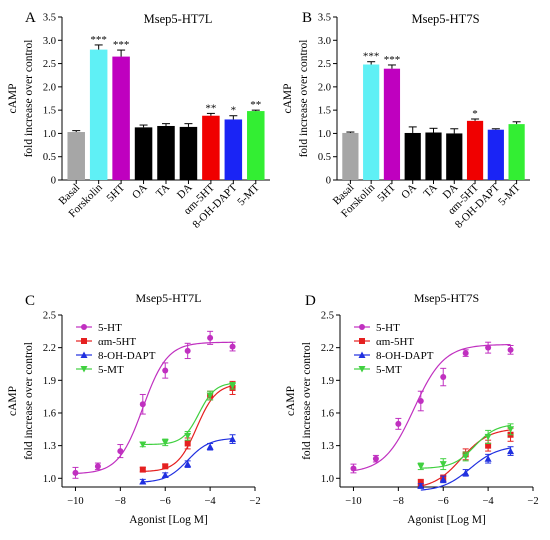 Image resolution: width=550 pixels, height=540 pixels. What do you see at coordinates (165, 501) in the screenshot?
I see `x-tick-label: −6` at bounding box center [165, 501].